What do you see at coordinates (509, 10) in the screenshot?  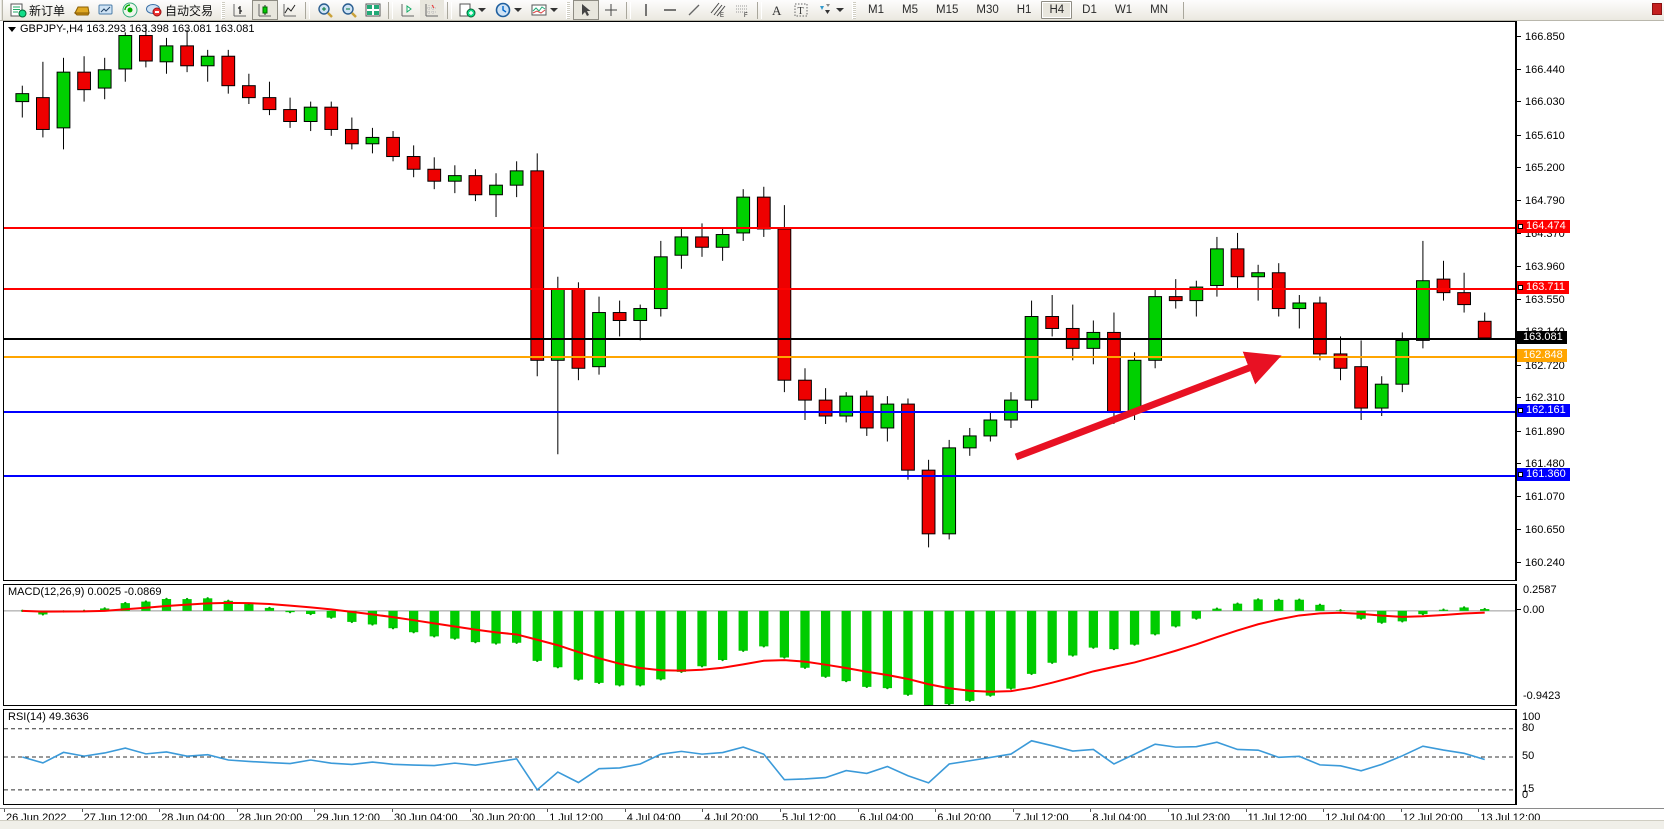 I see `period-button` at bounding box center [509, 10].